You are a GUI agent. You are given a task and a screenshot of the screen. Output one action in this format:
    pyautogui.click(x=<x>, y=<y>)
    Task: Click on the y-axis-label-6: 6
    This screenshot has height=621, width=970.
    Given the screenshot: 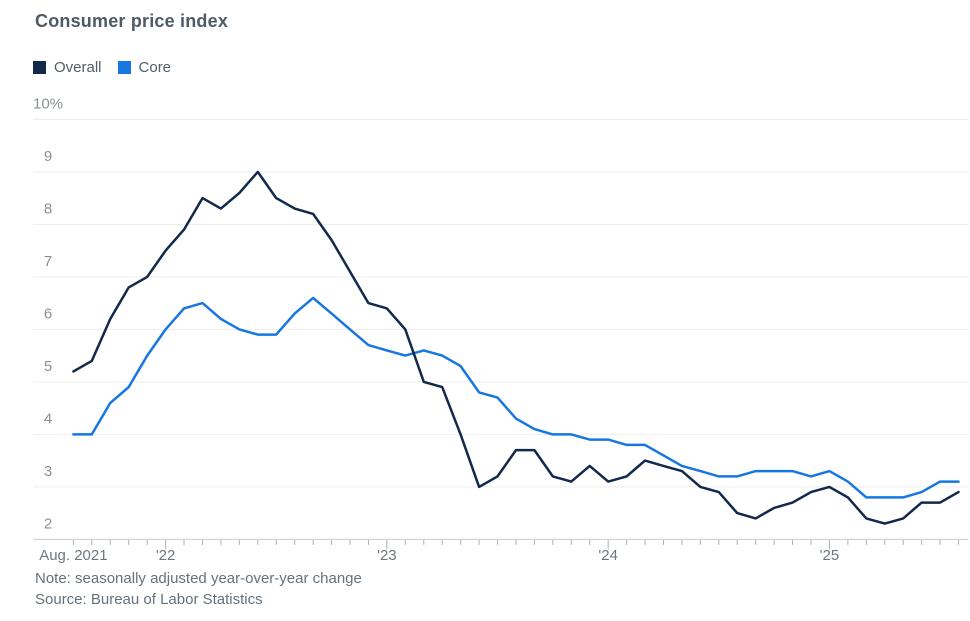 What is the action you would take?
    pyautogui.click(x=48, y=313)
    